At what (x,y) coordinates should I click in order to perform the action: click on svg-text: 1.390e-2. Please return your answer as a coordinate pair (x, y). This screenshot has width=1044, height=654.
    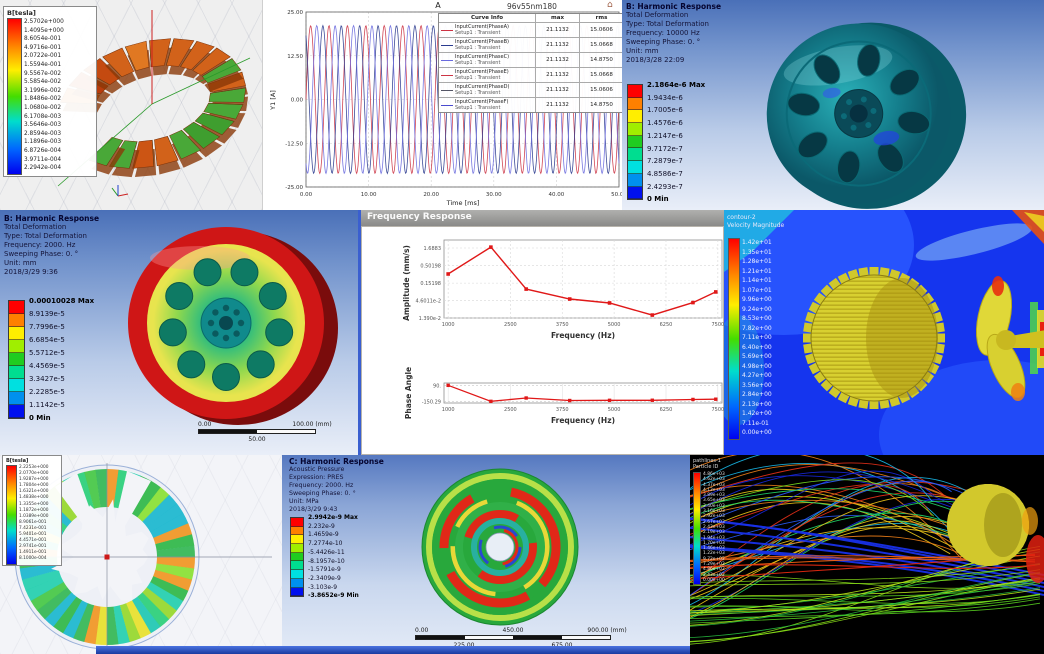
    Looking at the image, I should click on (430, 319).